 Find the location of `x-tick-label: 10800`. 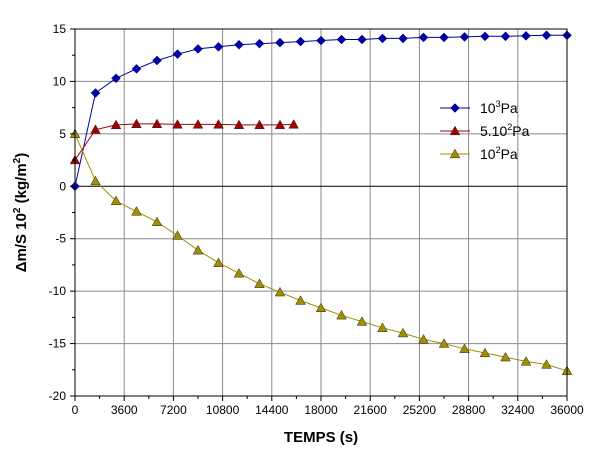

x-tick-label: 10800 is located at coordinates (223, 410).